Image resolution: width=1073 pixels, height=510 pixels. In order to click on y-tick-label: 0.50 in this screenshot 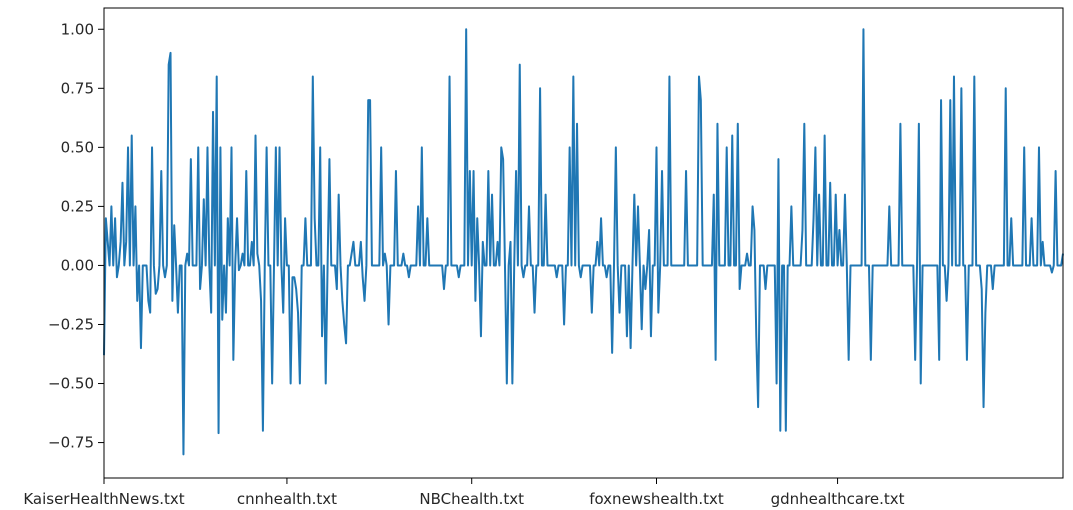, I will do `click(77, 147)`.